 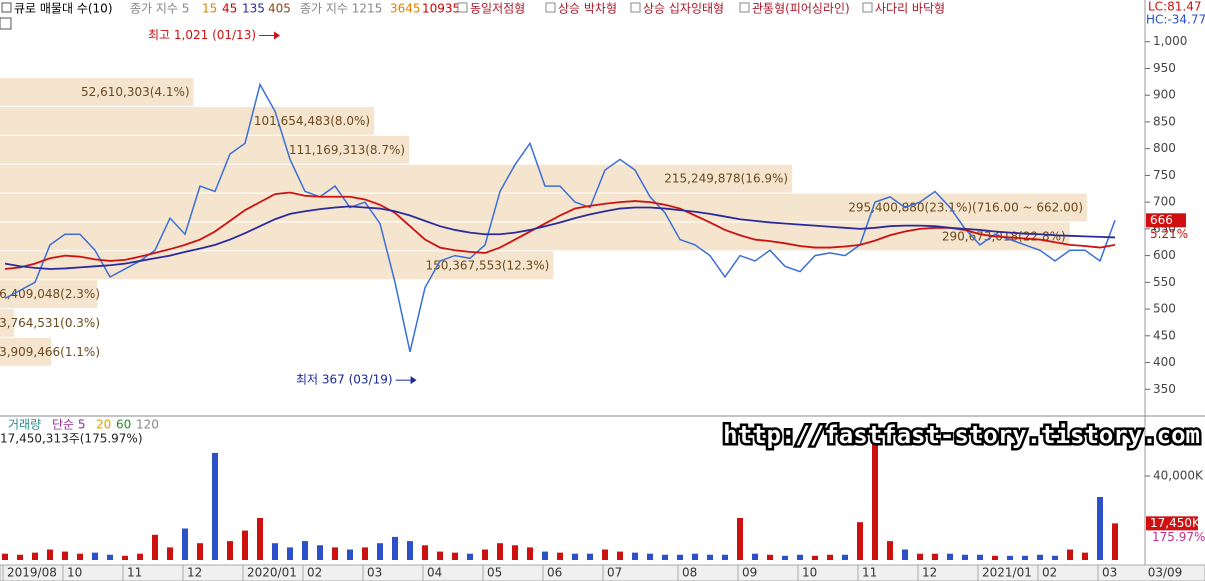 What do you see at coordinates (69, 425) in the screenshot?
I see `volume-legend: 단순 5` at bounding box center [69, 425].